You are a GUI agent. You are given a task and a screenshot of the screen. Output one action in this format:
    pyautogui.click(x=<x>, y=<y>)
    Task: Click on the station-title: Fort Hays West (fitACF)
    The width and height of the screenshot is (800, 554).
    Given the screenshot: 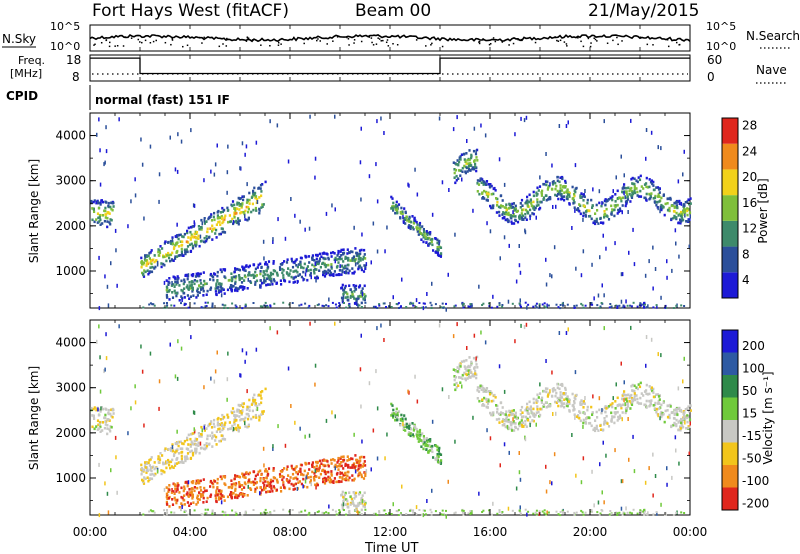 What is the action you would take?
    pyautogui.click(x=190, y=11)
    